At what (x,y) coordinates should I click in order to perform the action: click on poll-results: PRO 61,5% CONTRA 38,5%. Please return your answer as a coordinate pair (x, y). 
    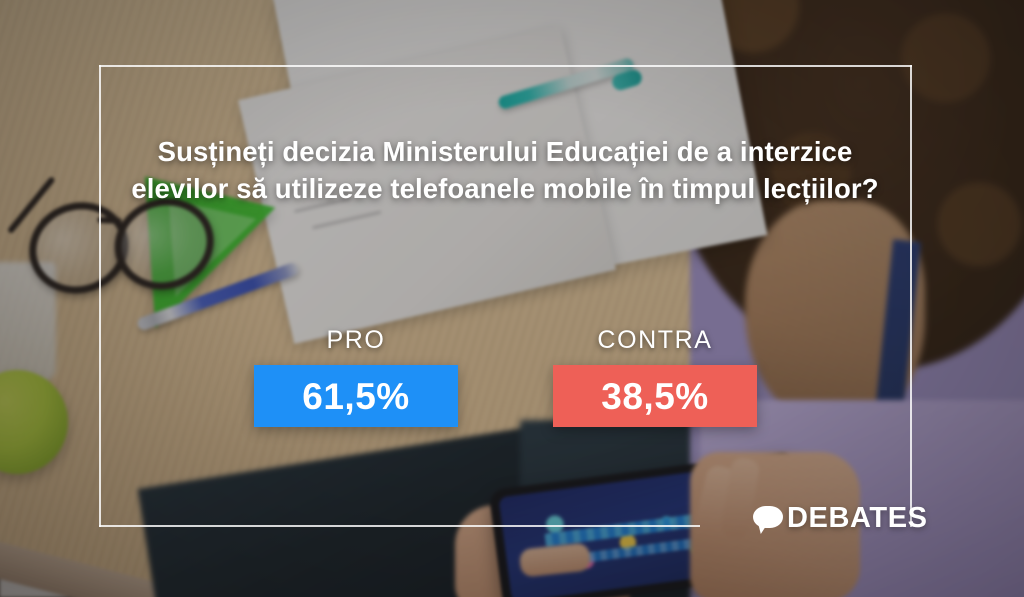
    Looking at the image, I should click on (505, 376).